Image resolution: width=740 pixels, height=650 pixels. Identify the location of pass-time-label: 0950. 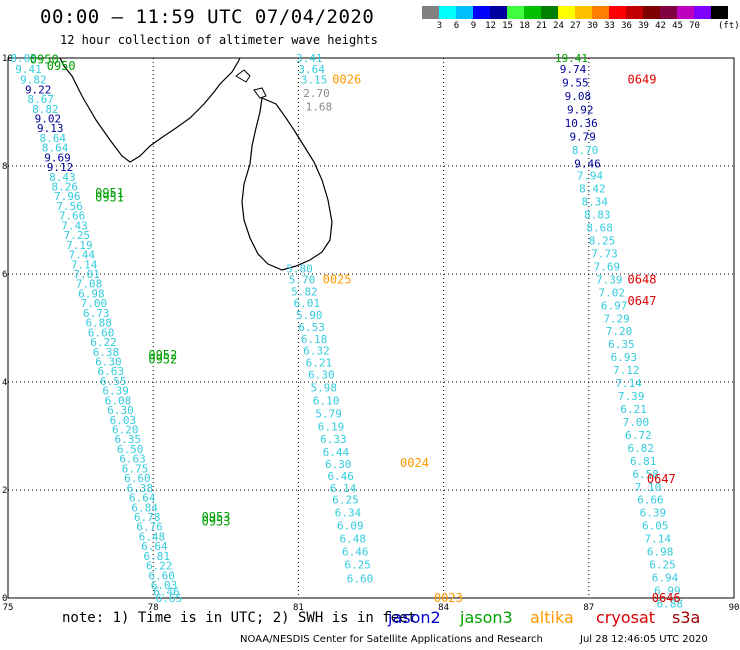
(44, 60).